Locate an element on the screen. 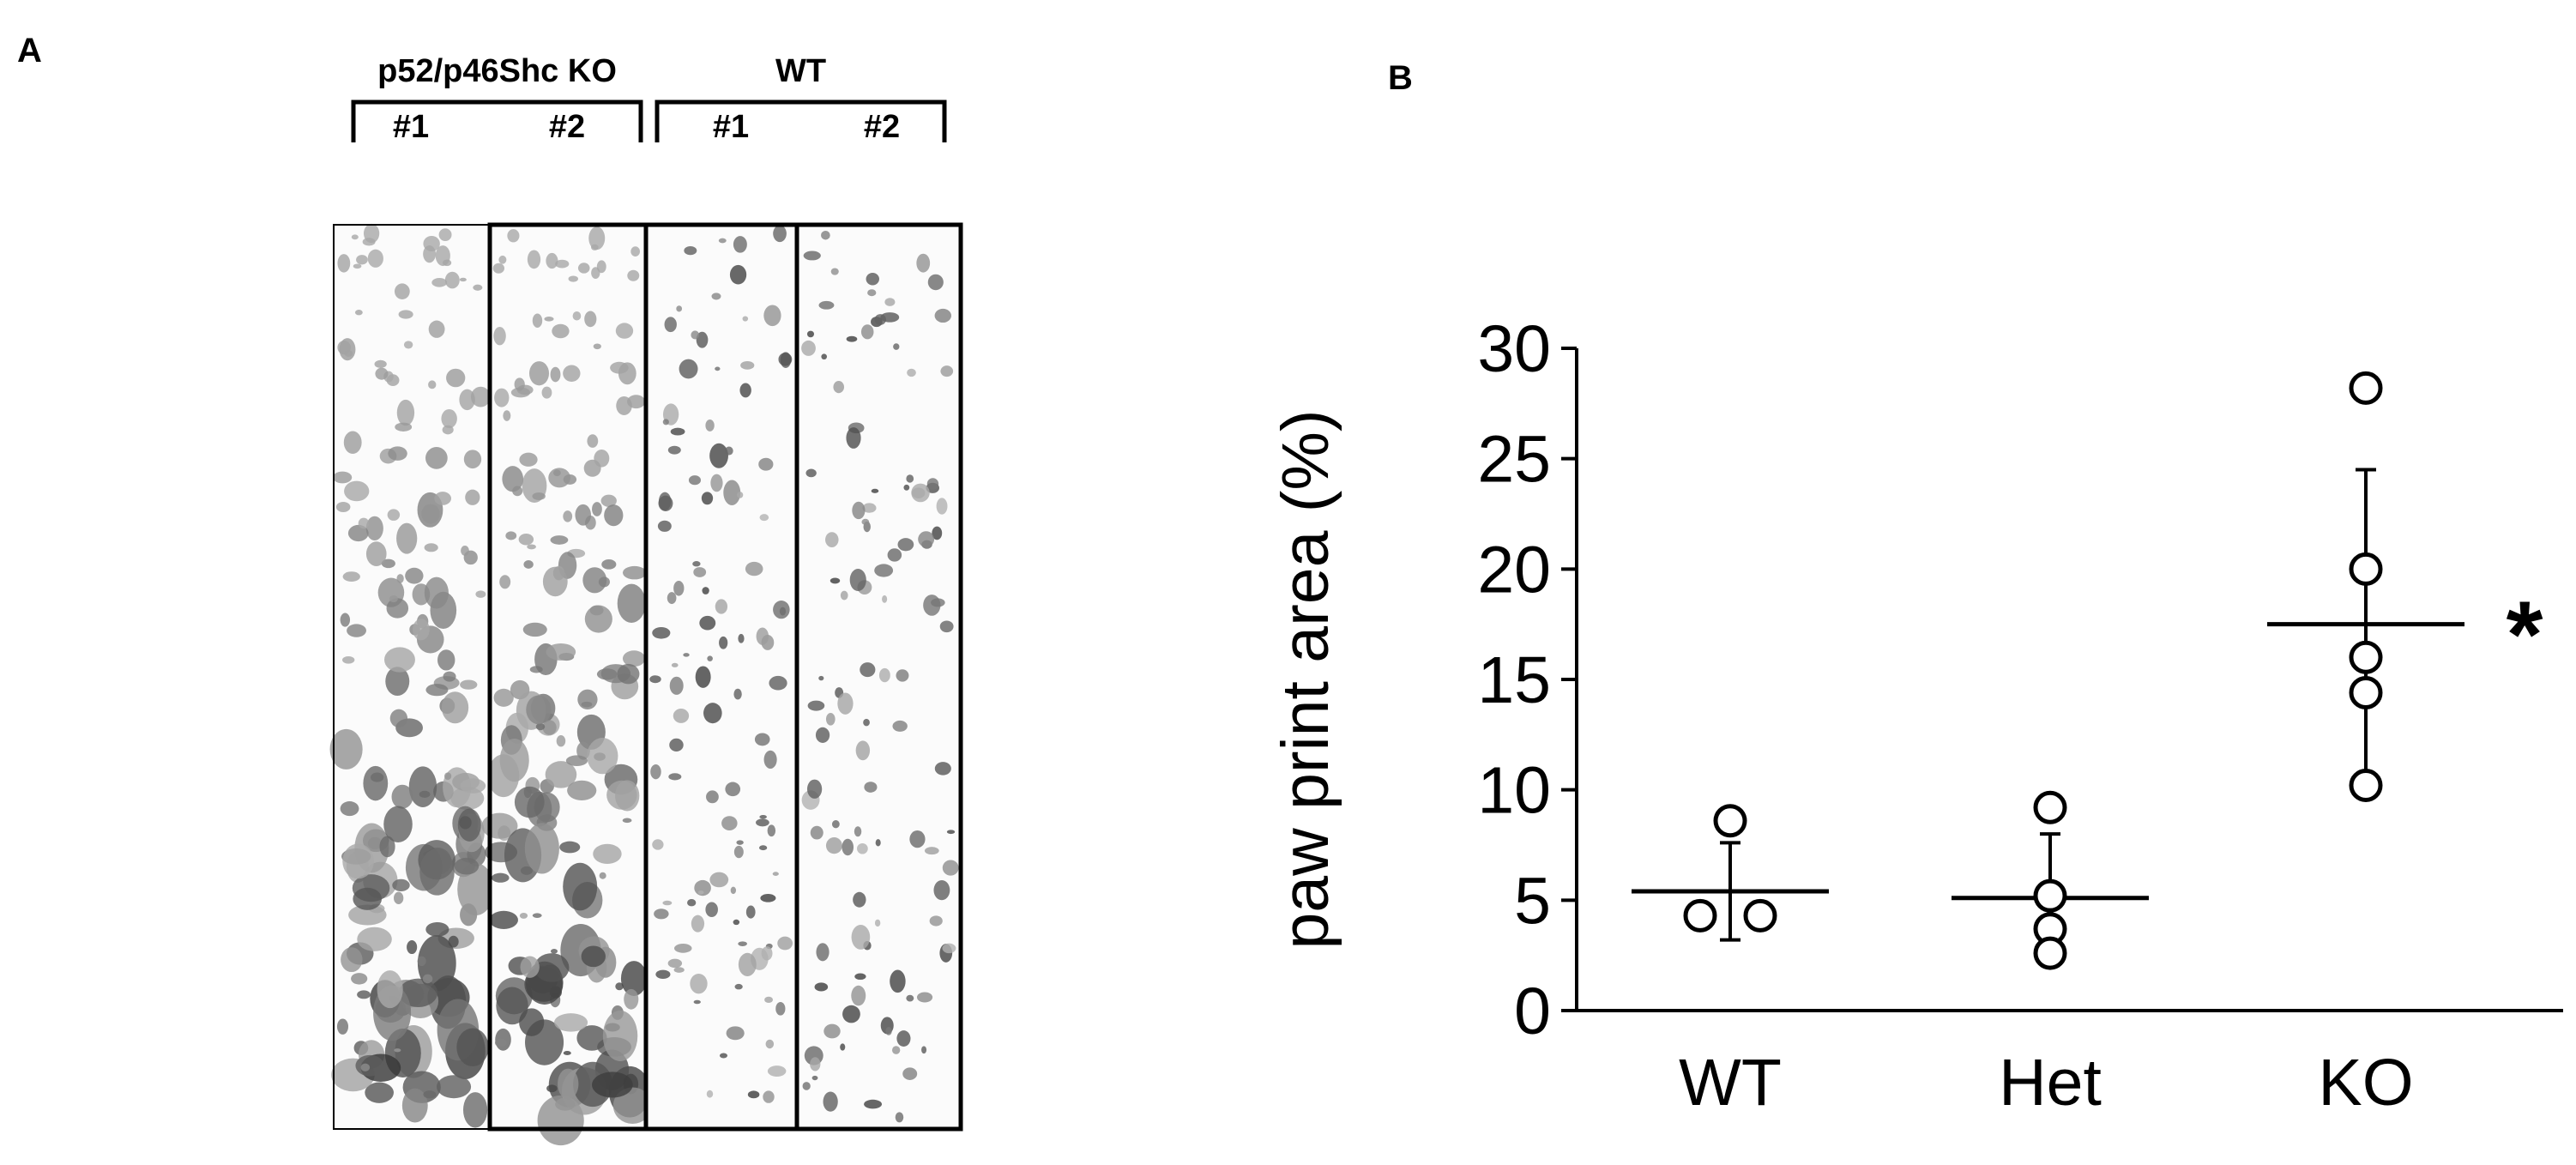 The height and width of the screenshot is (1165, 2576). sample-label: #1 is located at coordinates (411, 127).